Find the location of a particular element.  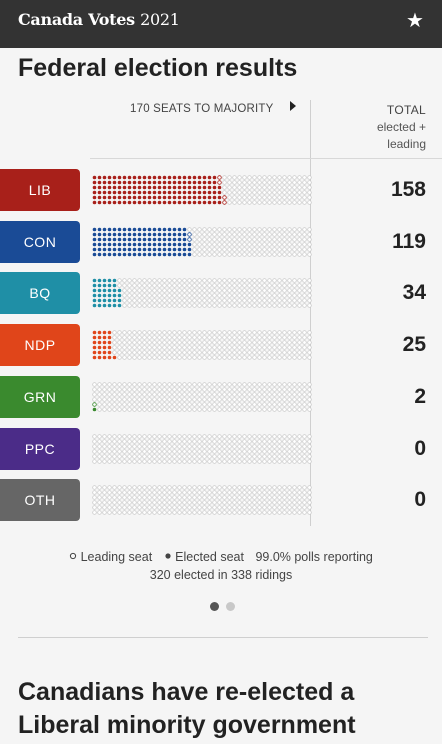

pager-dot is located at coordinates (230, 606).